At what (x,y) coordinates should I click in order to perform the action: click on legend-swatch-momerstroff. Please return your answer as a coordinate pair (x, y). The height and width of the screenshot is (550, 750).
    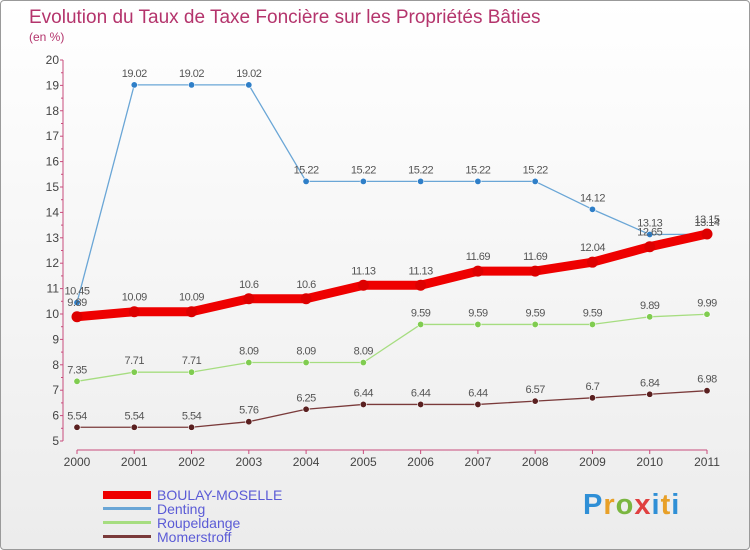
    Looking at the image, I should click on (127, 536).